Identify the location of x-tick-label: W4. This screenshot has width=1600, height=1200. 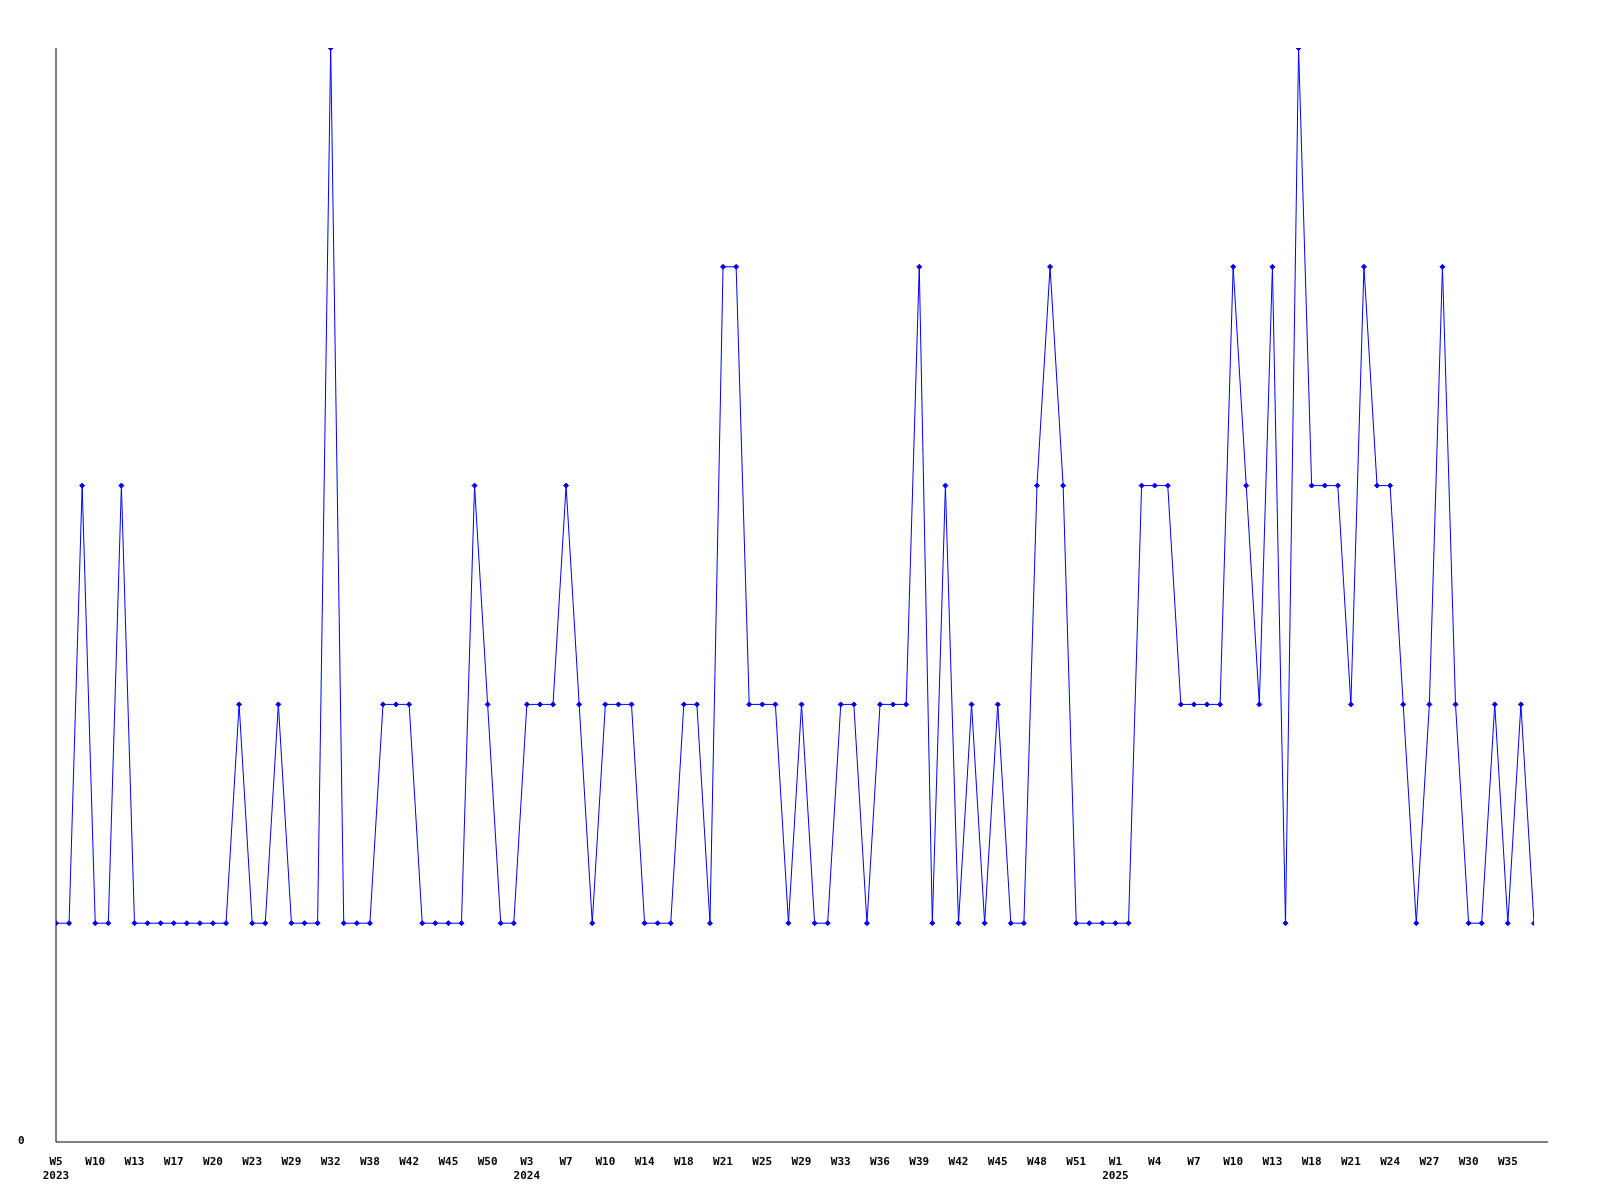
(1155, 1161).